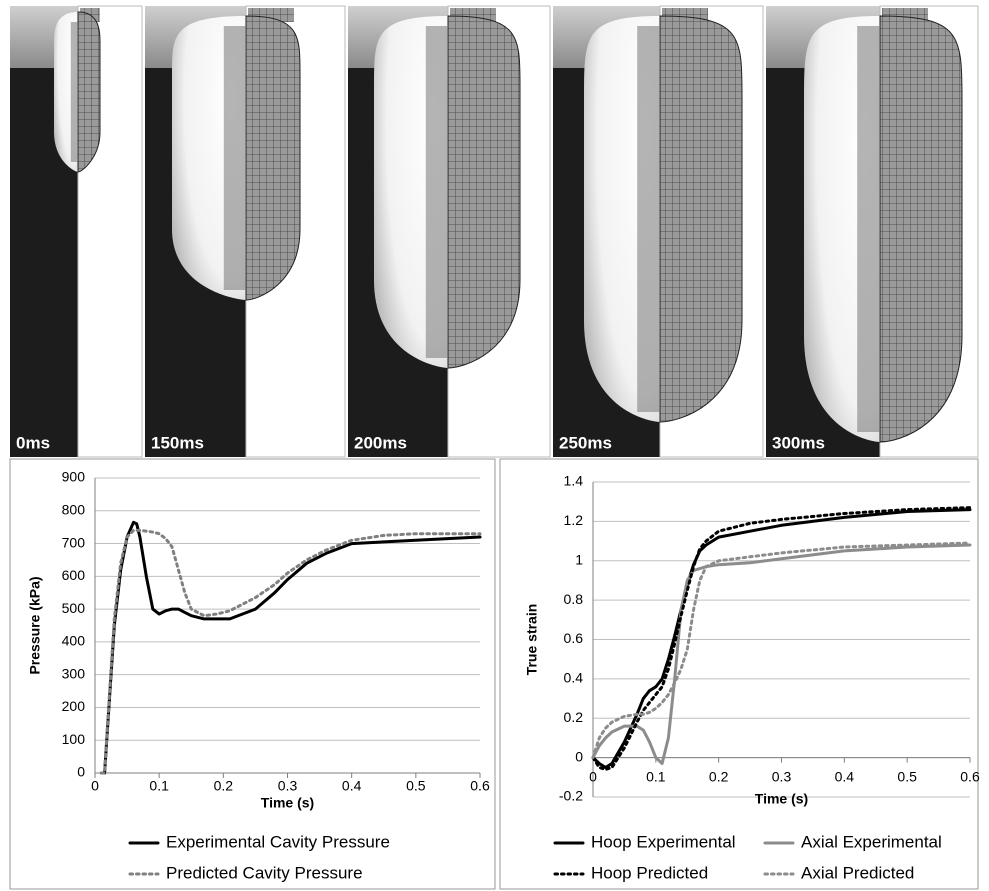 The width and height of the screenshot is (989, 891). Describe the element at coordinates (571, 796) in the screenshot. I see `y-tick-label: -0.2` at that location.